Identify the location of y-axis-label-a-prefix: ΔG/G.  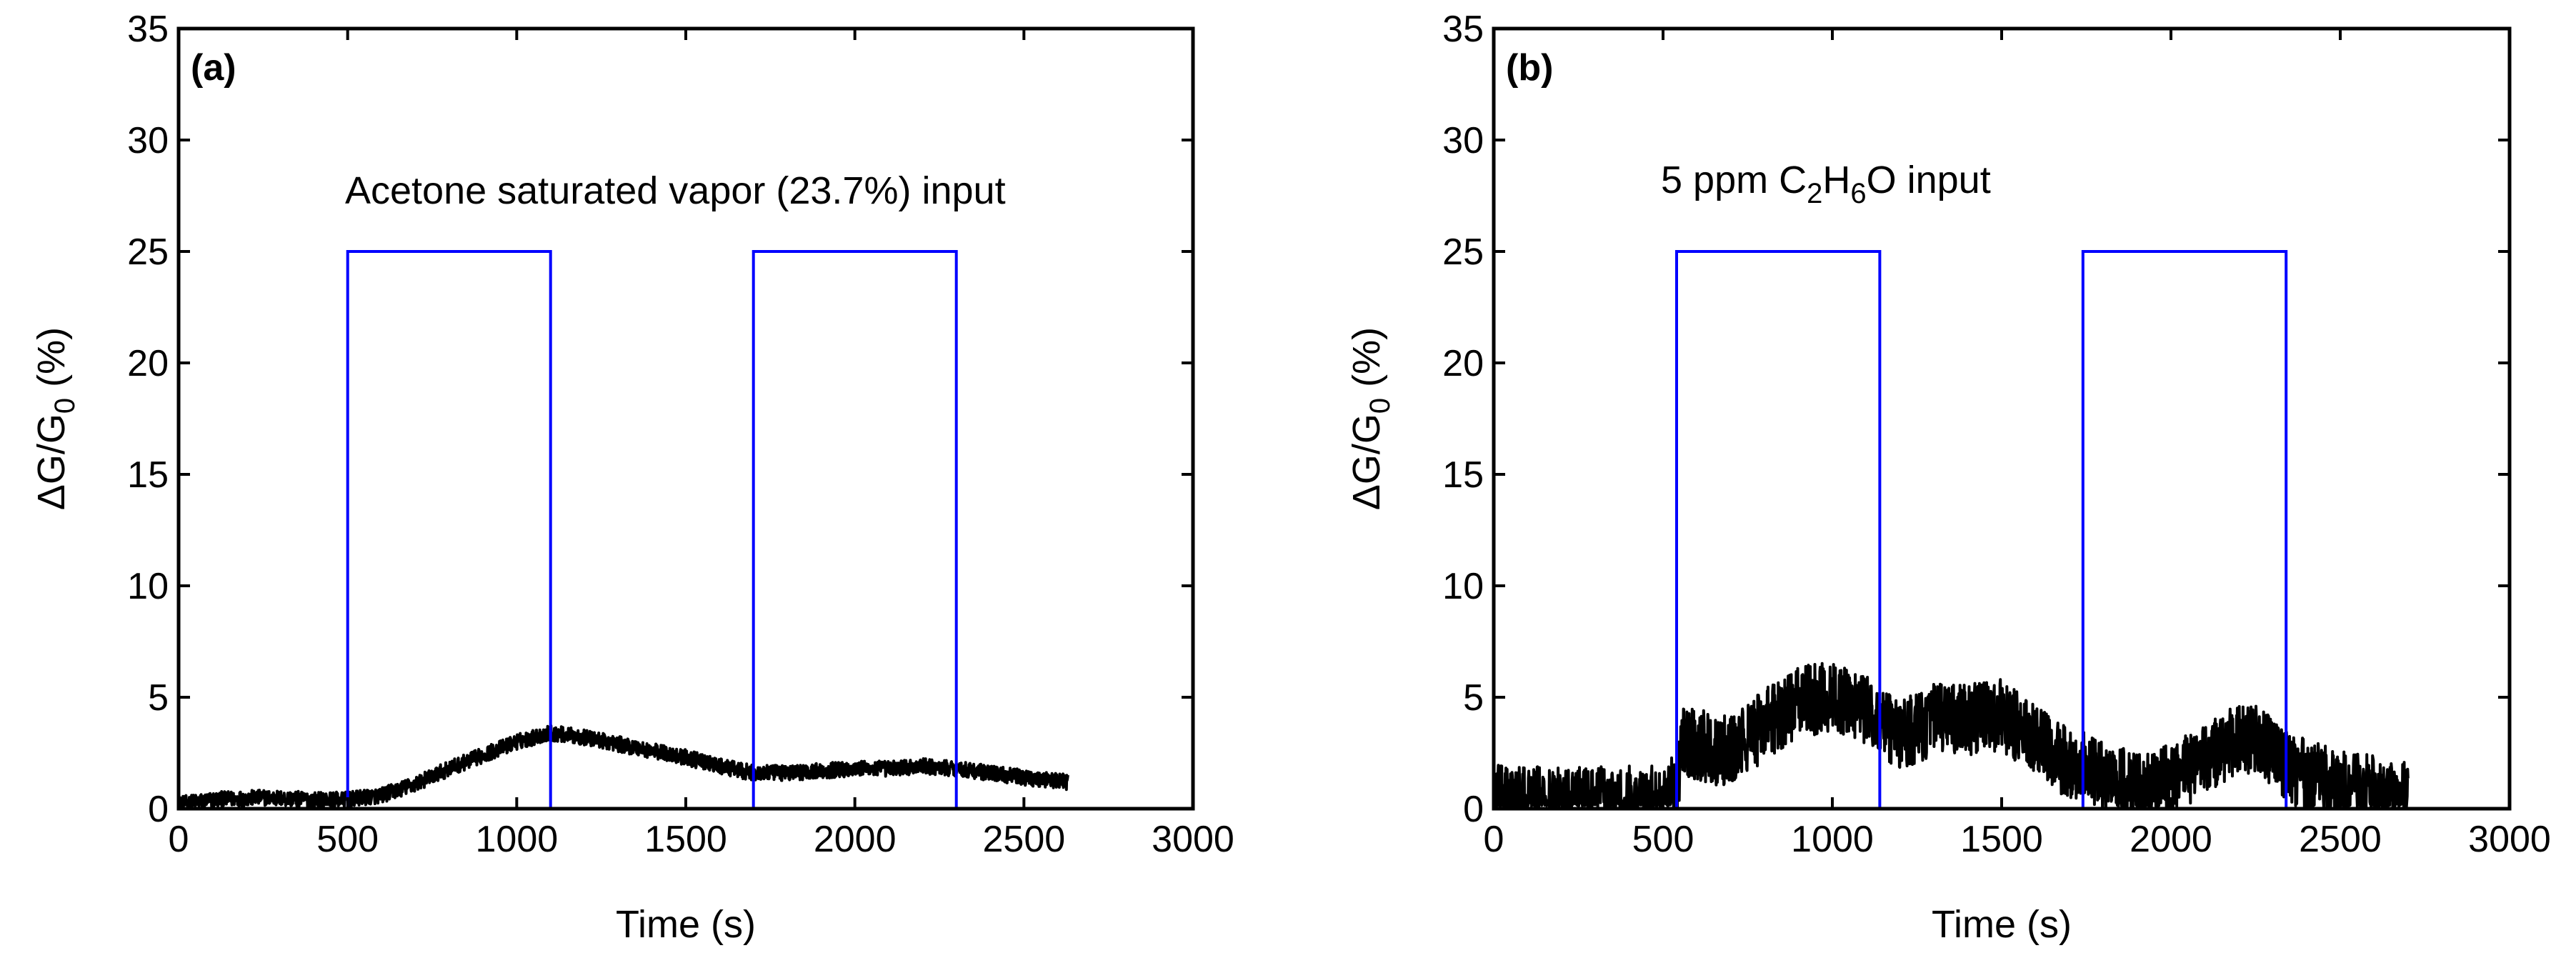
(52, 462).